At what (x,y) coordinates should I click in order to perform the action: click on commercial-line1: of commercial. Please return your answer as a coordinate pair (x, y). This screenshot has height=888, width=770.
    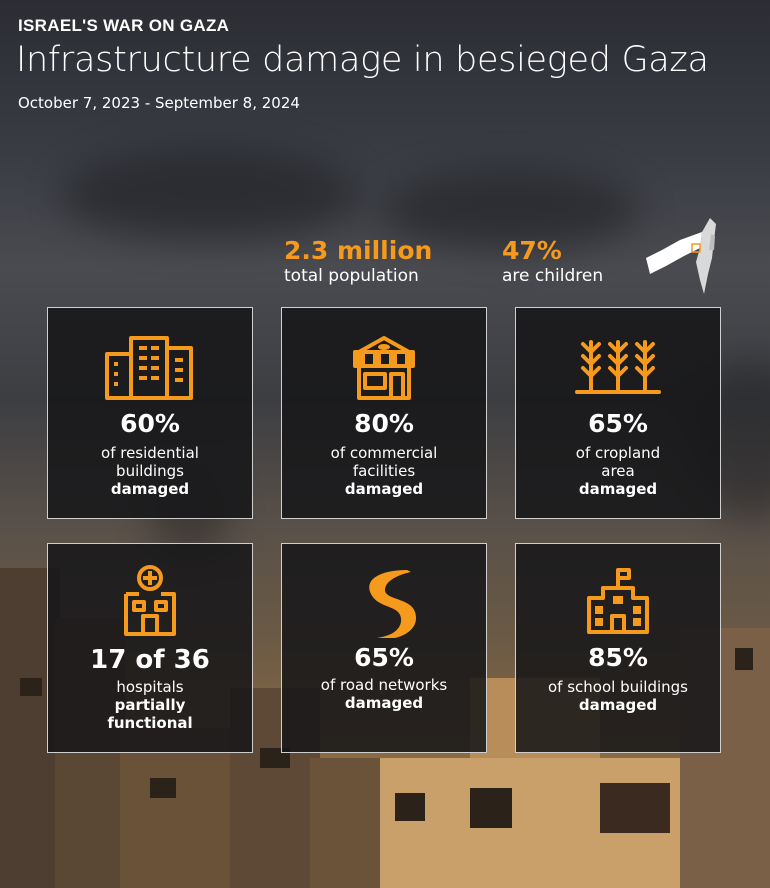
    Looking at the image, I should click on (384, 453).